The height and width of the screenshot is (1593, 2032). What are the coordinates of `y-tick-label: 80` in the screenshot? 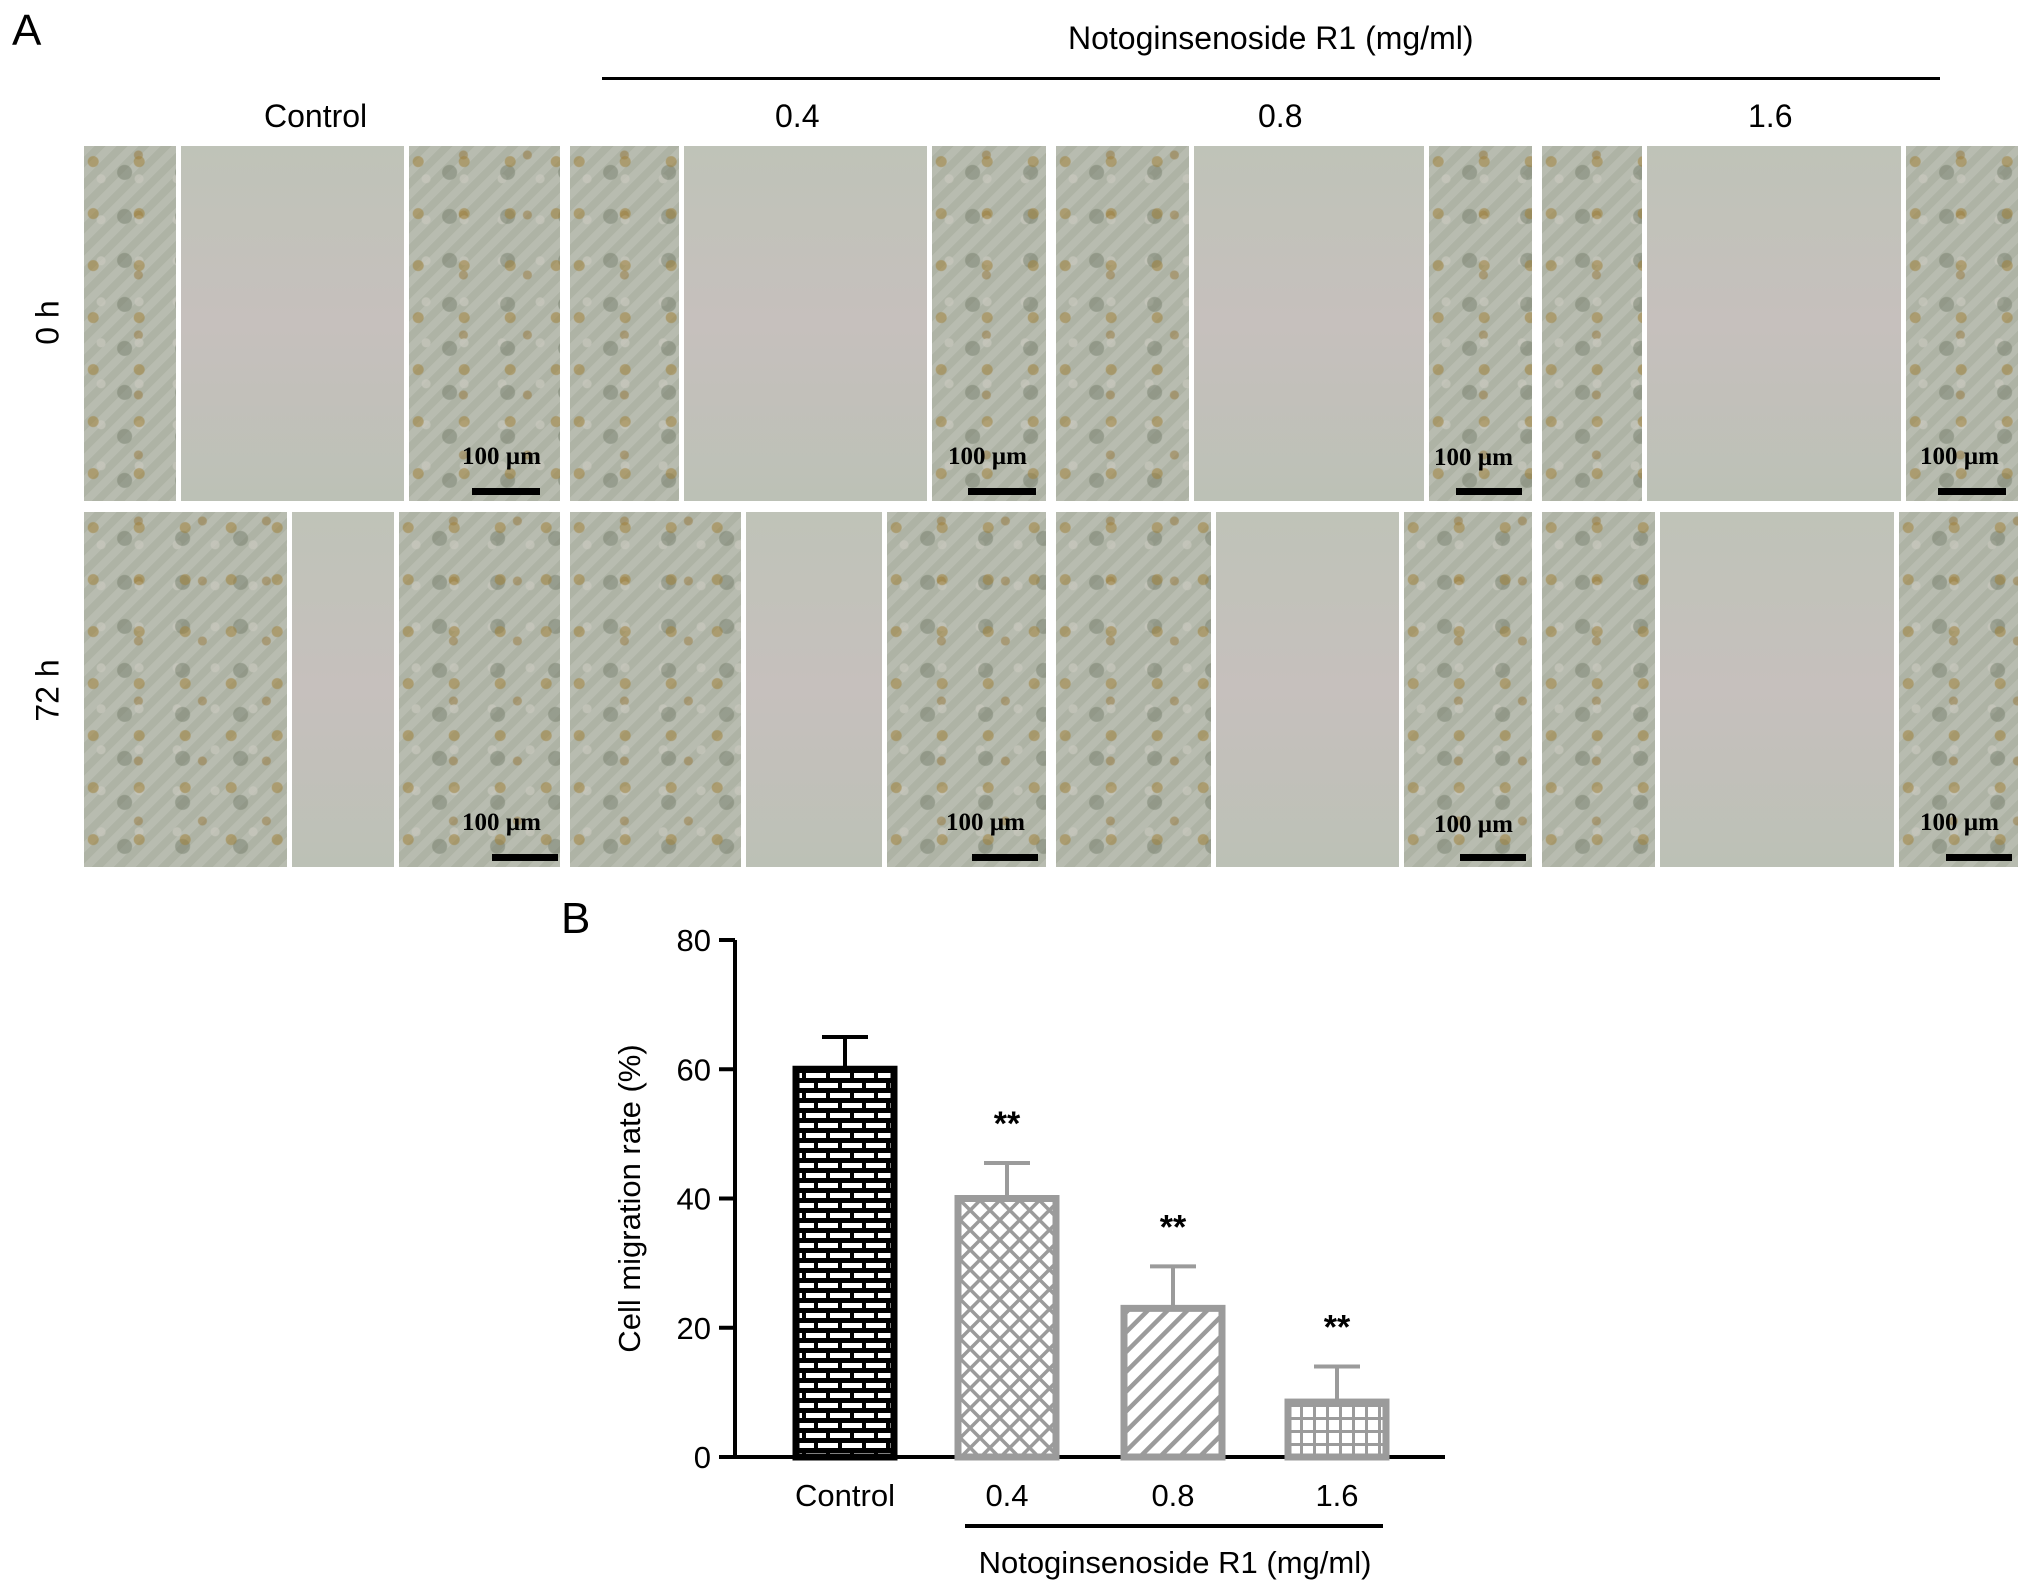 It's located at (694, 940).